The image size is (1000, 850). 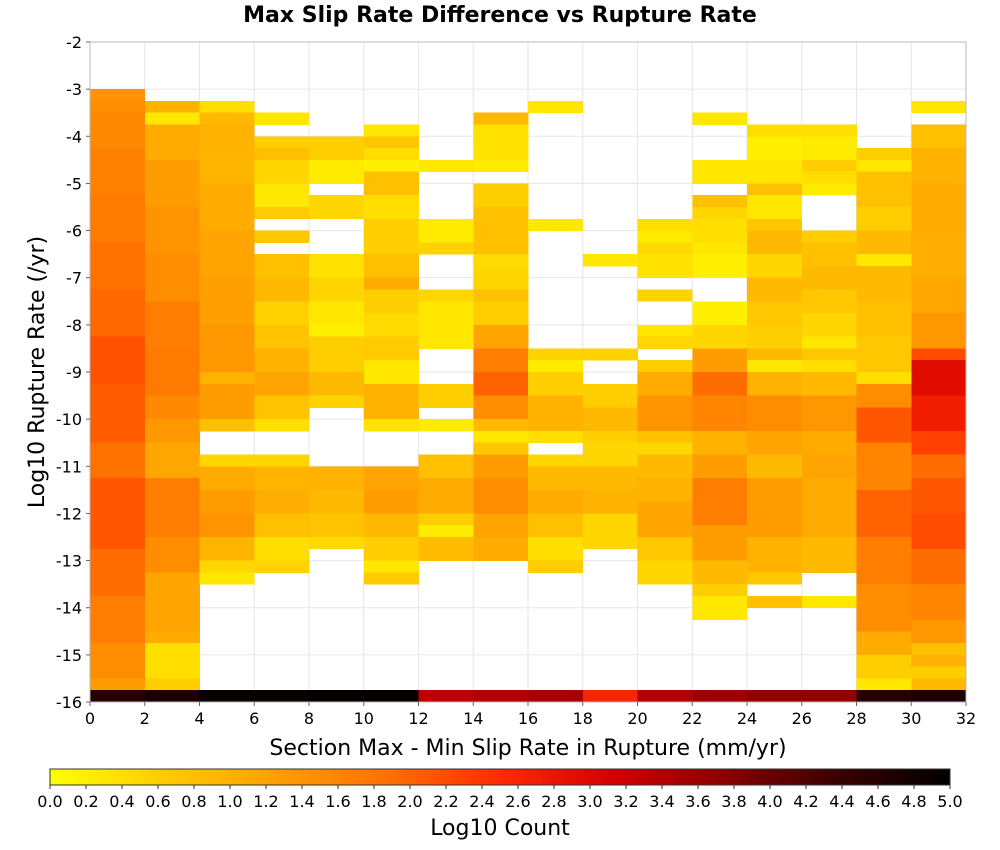 What do you see at coordinates (69, 655) in the screenshot?
I see `y-tick-label: -15` at bounding box center [69, 655].